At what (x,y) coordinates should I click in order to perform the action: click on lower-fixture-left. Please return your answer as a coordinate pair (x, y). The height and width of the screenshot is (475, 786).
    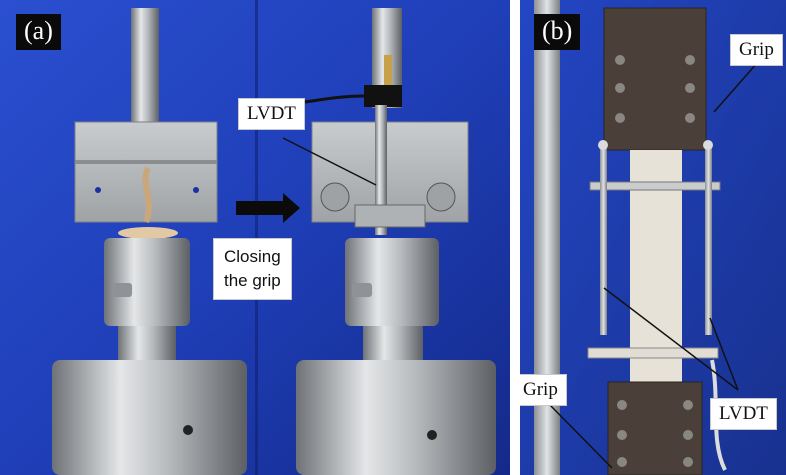
    Looking at the image, I should click on (147, 282).